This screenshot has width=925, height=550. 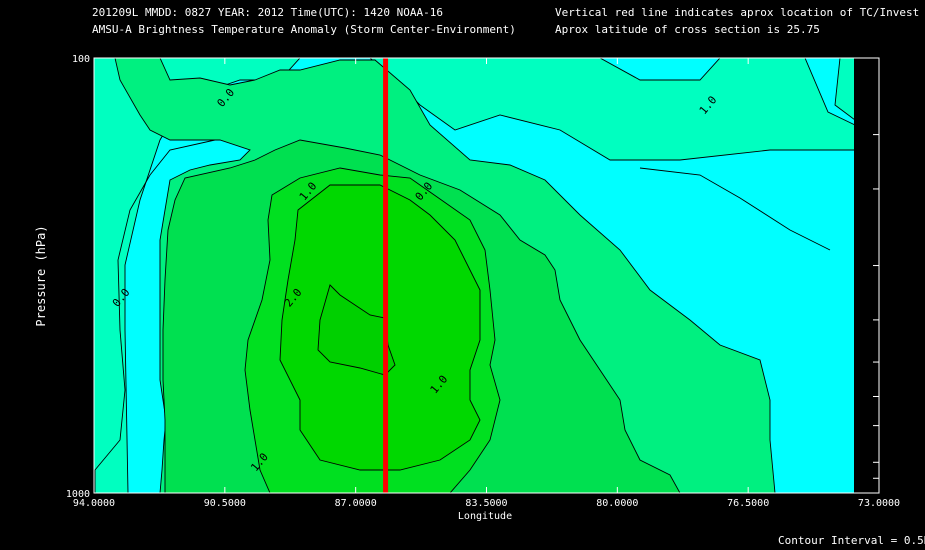 I want to click on x-tick-label: 90.5000, so click(x=225, y=503).